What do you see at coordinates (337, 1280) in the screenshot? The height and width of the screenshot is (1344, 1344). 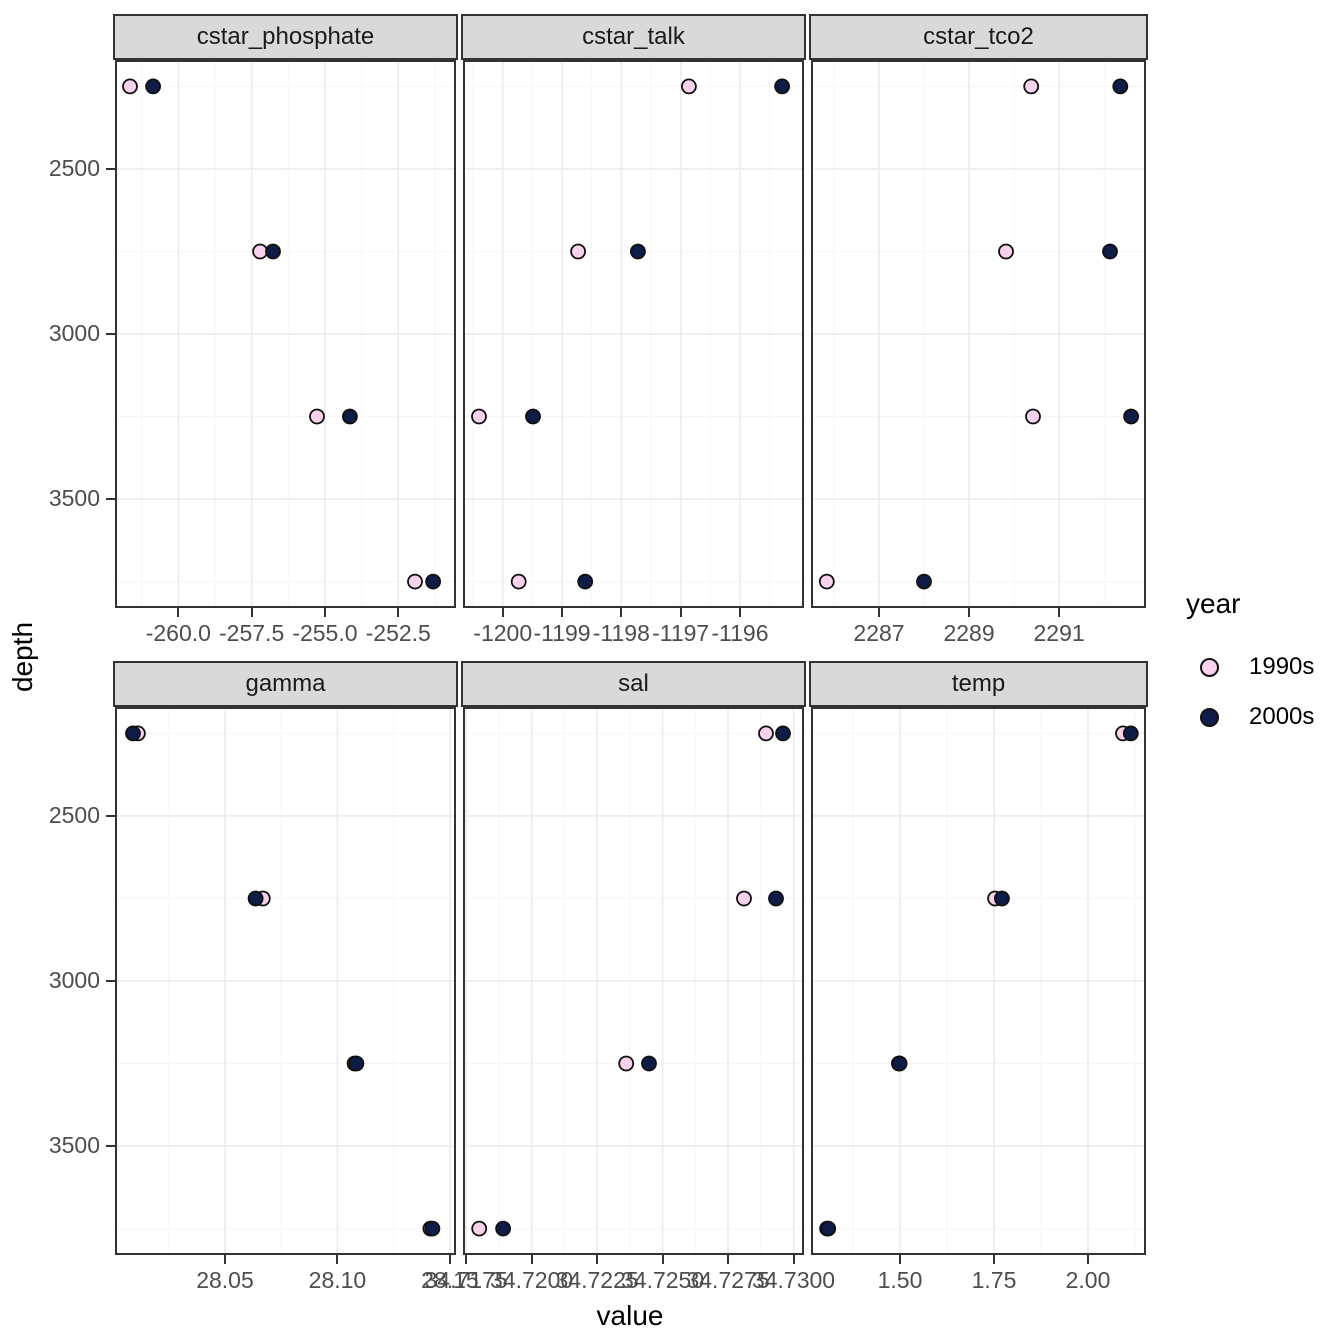 I see `x-tick-label: 28.10` at bounding box center [337, 1280].